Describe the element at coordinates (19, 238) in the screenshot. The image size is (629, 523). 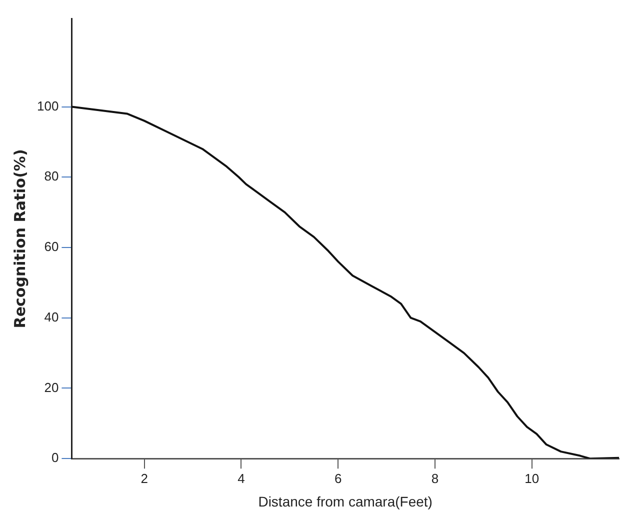
I see `y-axis-title: Recognition Ratio(%)` at that location.